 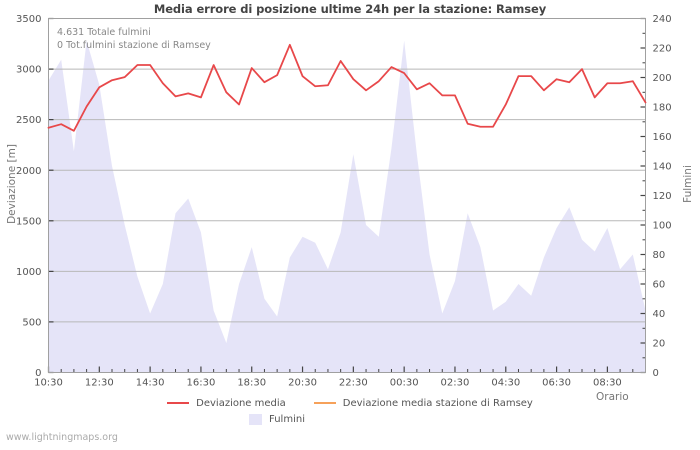 I want to click on svg-text: 2000, so click(x=28, y=171).